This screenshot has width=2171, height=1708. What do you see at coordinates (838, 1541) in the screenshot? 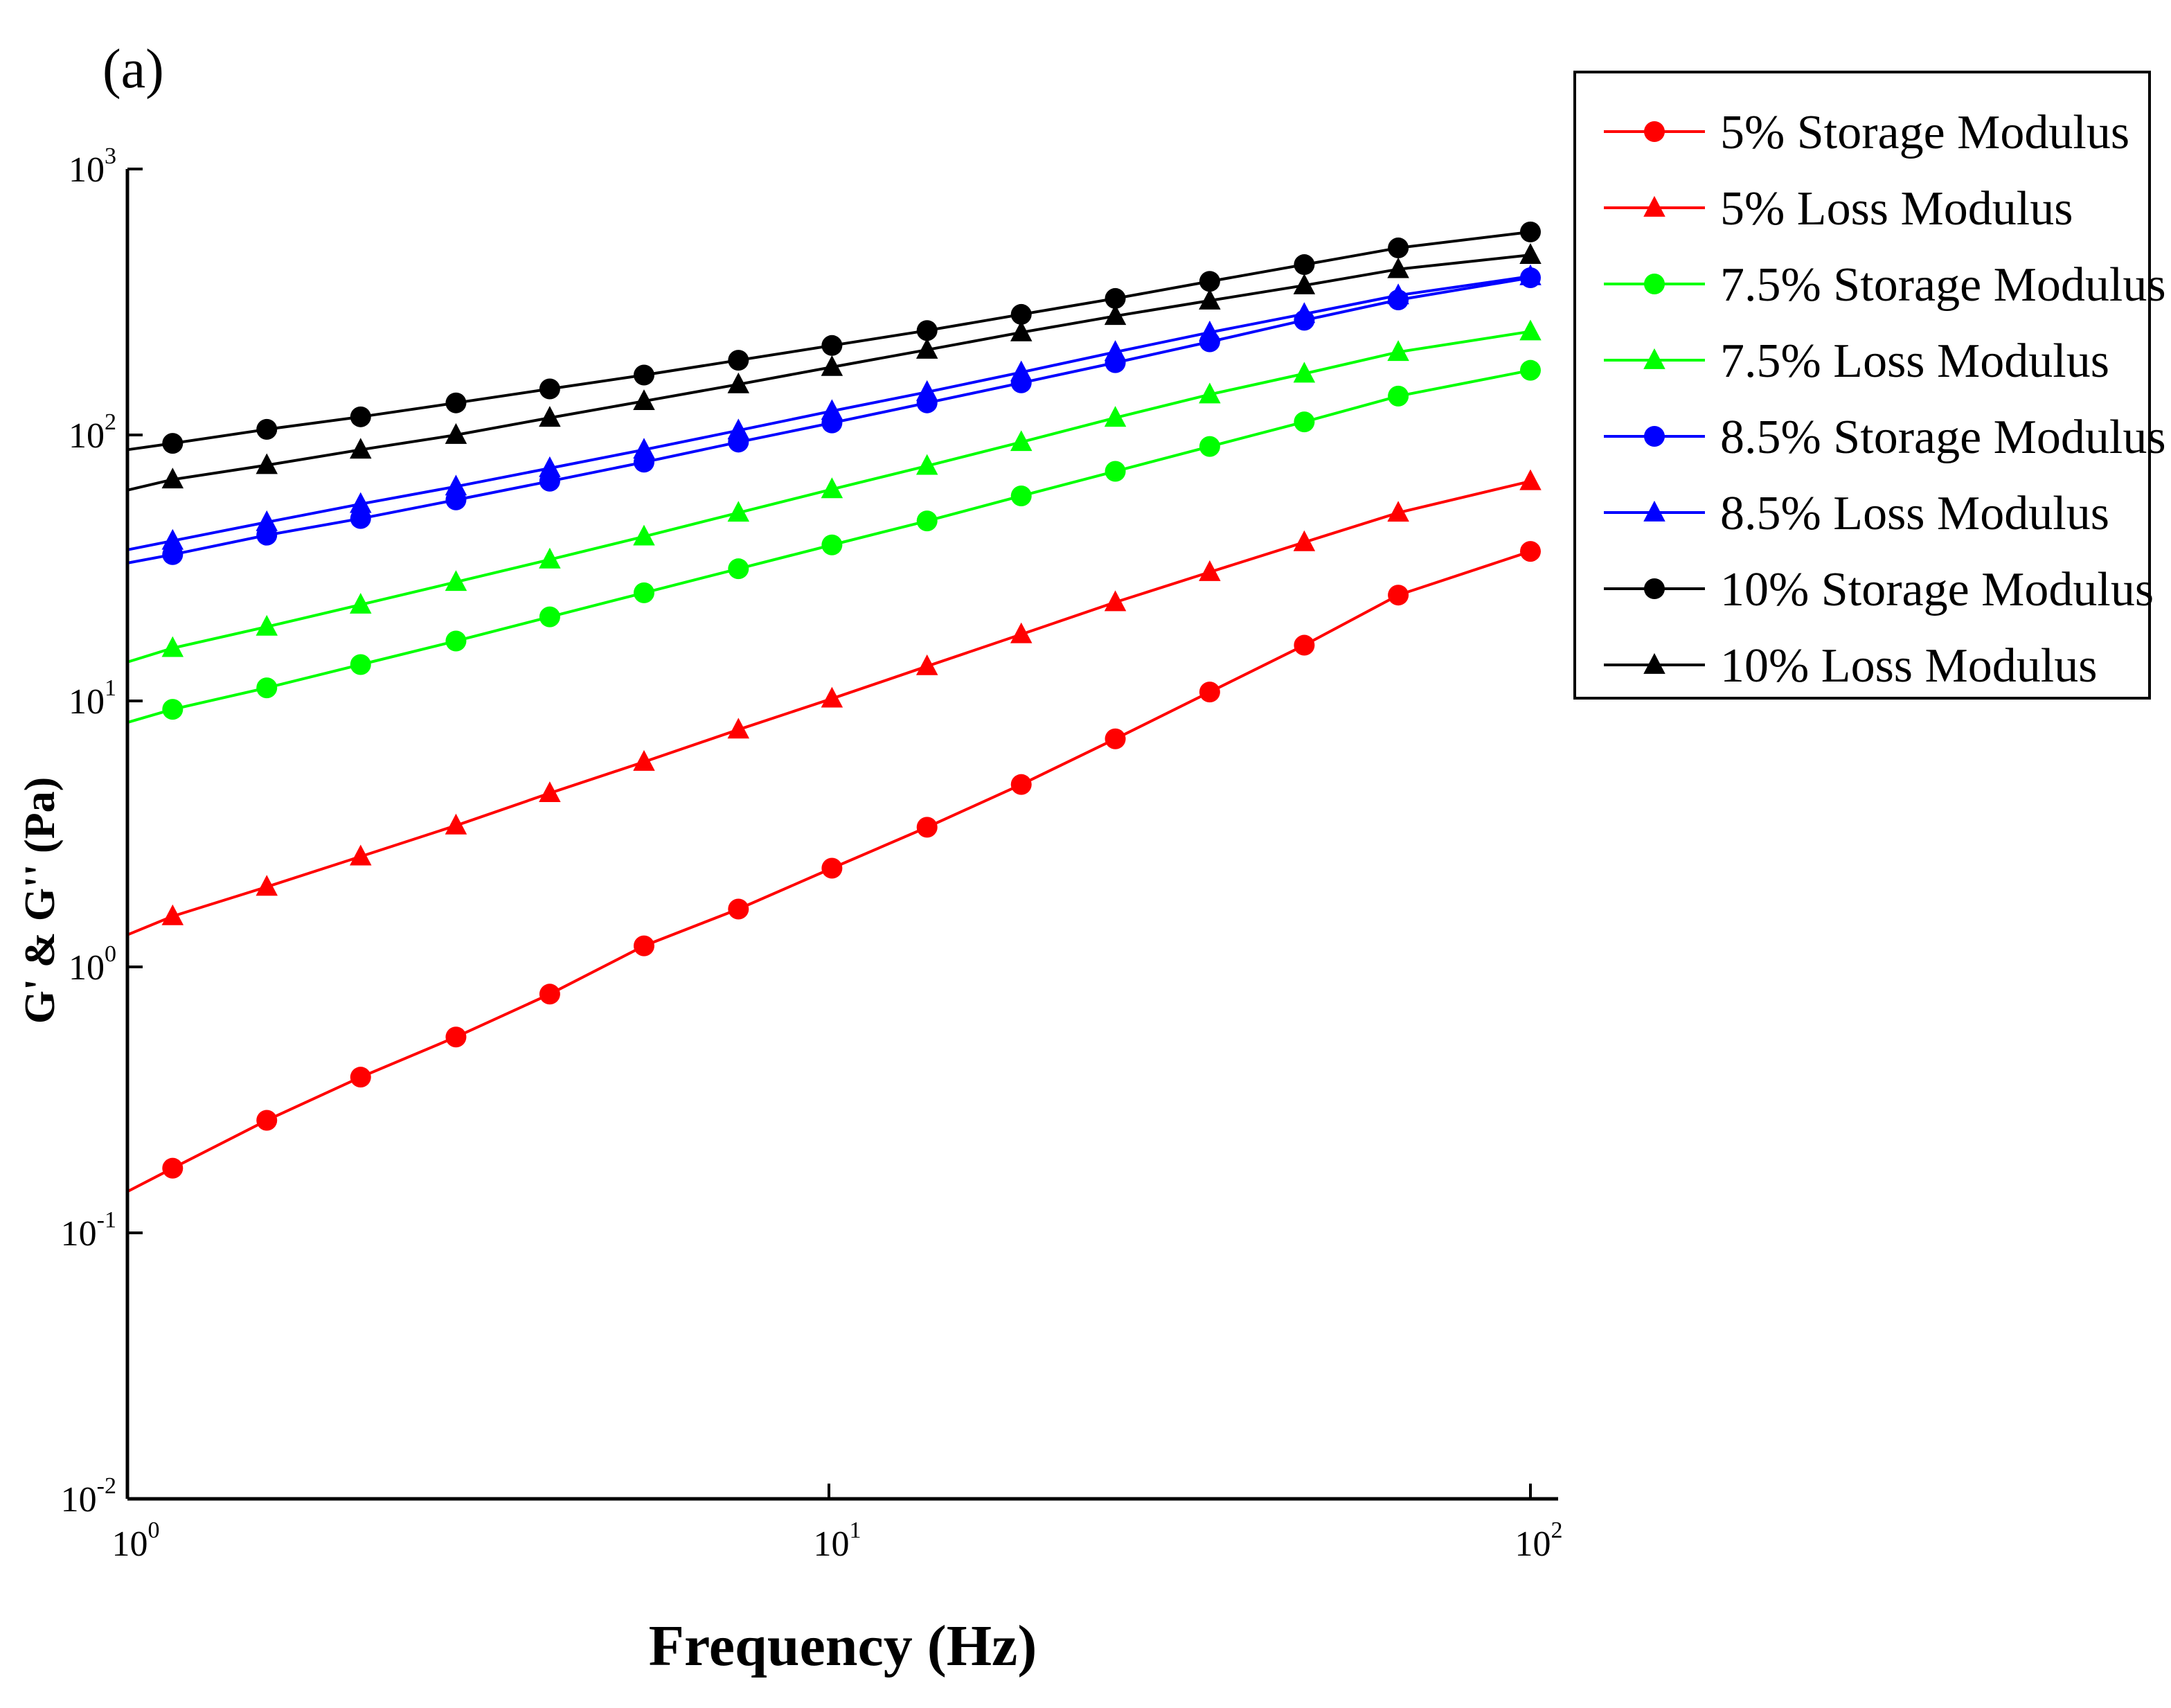
I see `x-tick-label: 101` at bounding box center [838, 1541].